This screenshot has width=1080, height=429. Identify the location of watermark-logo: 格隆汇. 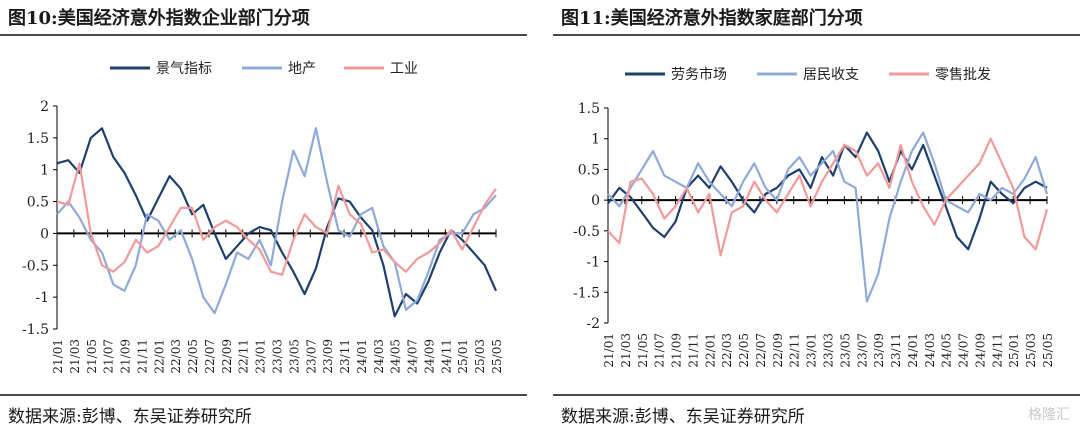
(1049, 415).